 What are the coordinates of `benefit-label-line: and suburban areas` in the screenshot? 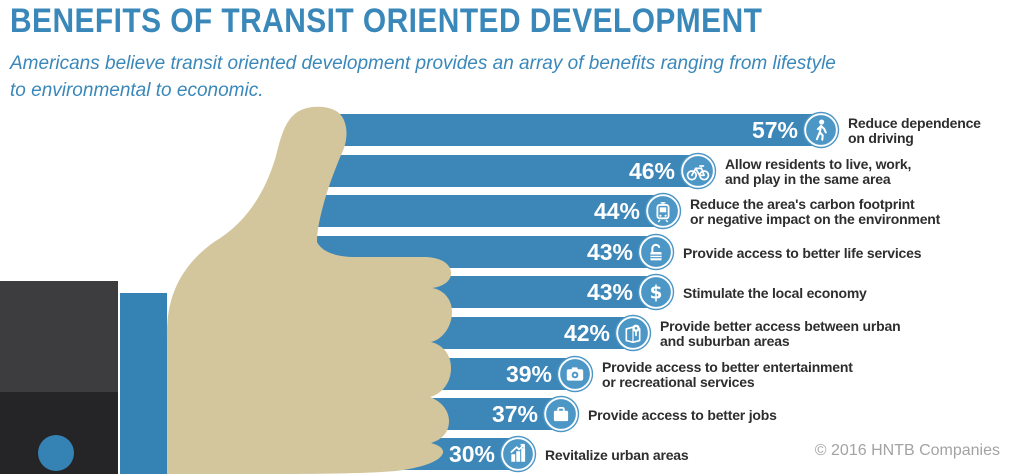 It's located at (725, 341).